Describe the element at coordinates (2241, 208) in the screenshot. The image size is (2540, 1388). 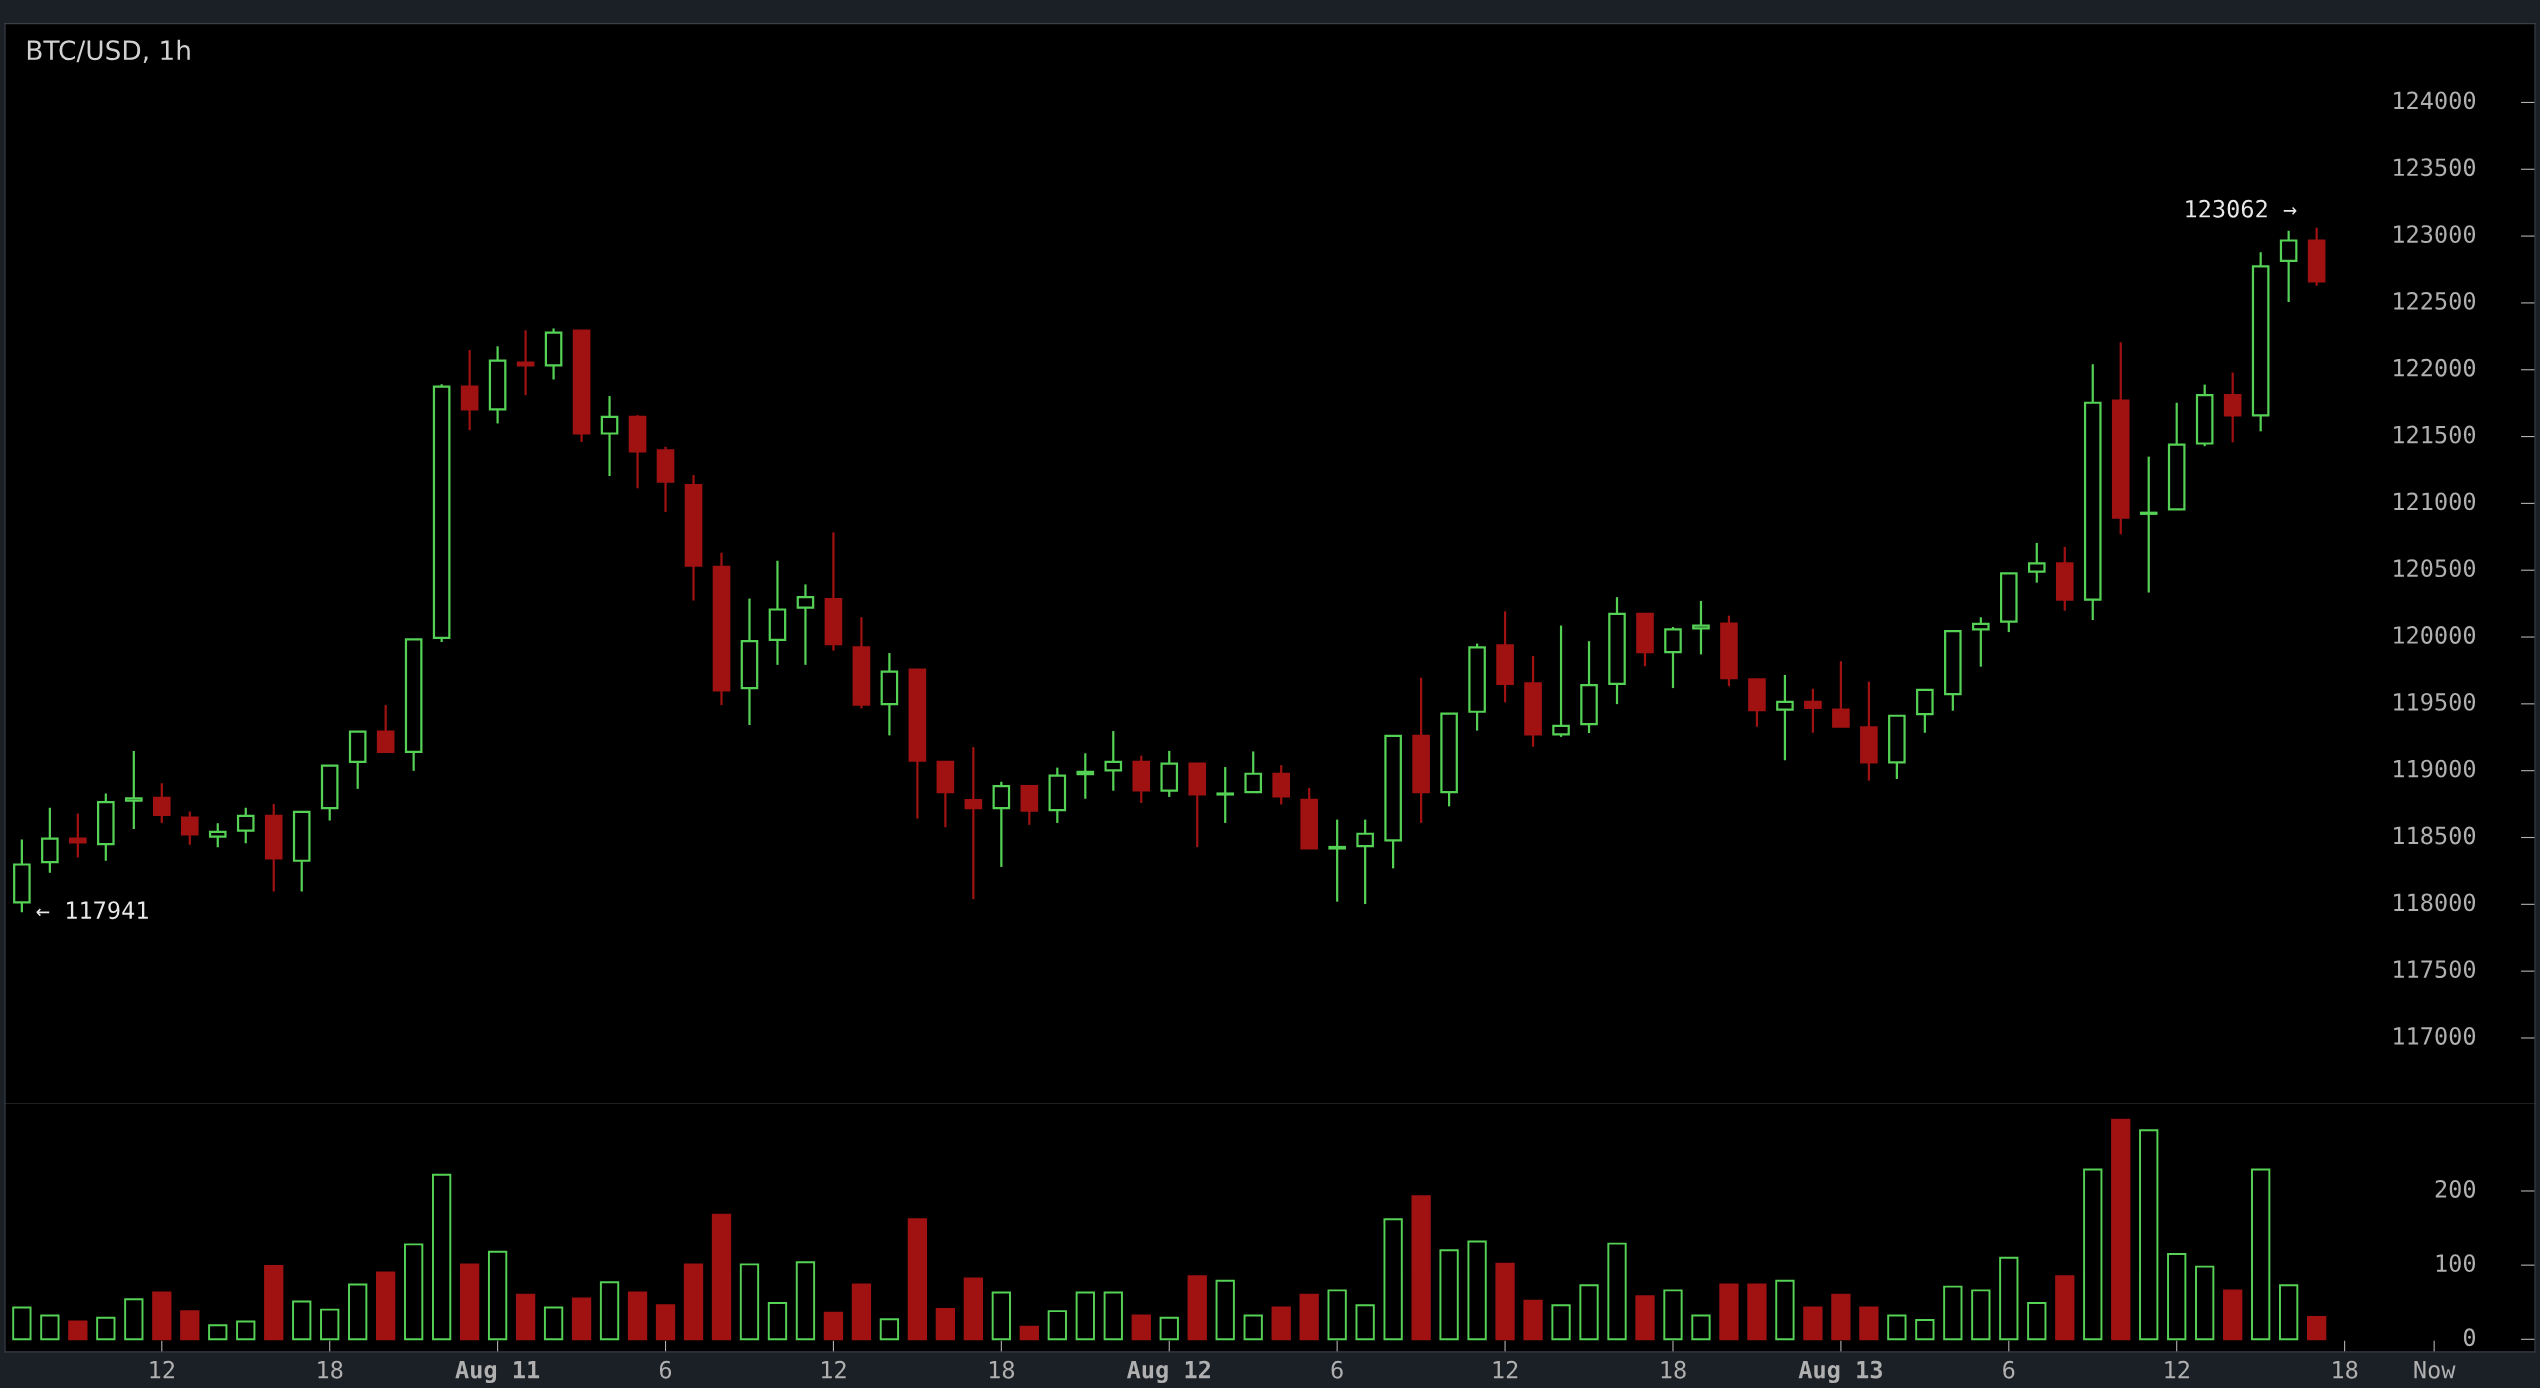
I see `annotation: 123062 →` at that location.